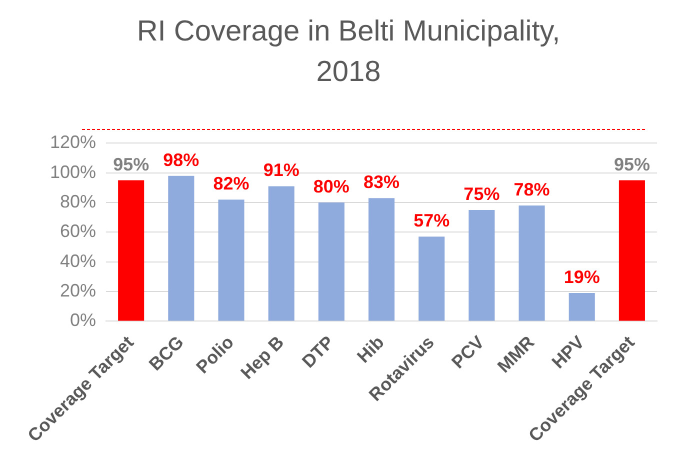 This screenshot has height=458, width=675. Describe the element at coordinates (382, 182) in the screenshot. I see `data-label: 83%` at that location.